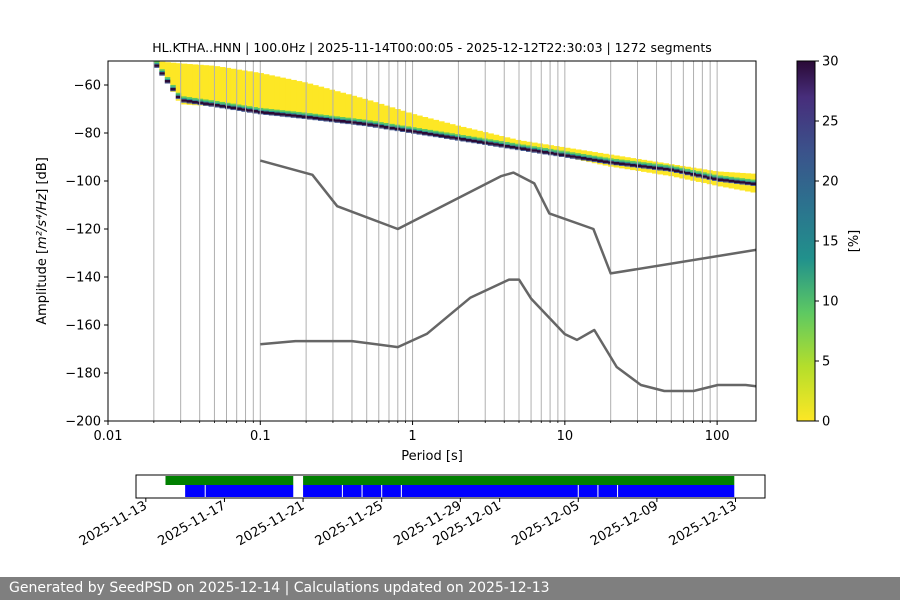 Image resolution: width=900 pixels, height=600 pixels. Describe the element at coordinates (519, 480) in the screenshot. I see `timeline-bar-top` at that location.